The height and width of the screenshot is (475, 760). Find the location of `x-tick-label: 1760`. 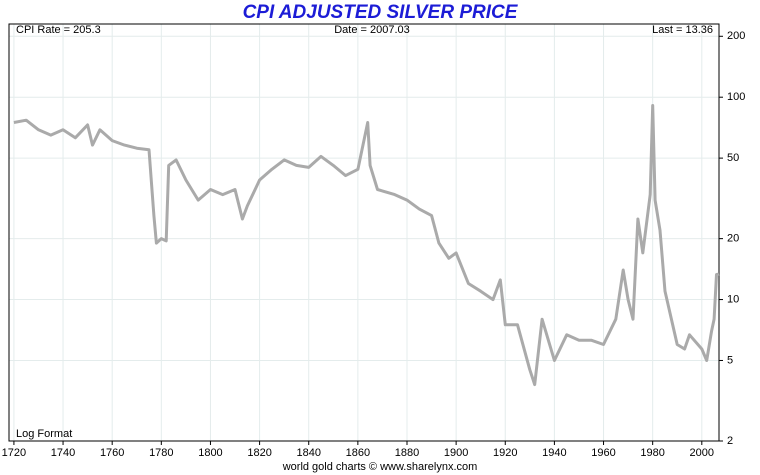

x-tick-label: 1760 is located at coordinates (112, 453).